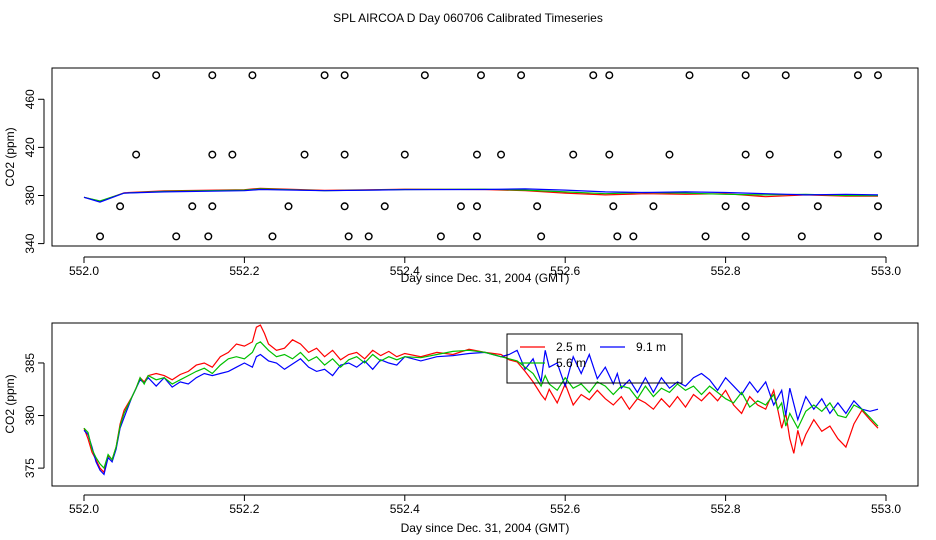  I want to click on legend-box, so click(594, 358).